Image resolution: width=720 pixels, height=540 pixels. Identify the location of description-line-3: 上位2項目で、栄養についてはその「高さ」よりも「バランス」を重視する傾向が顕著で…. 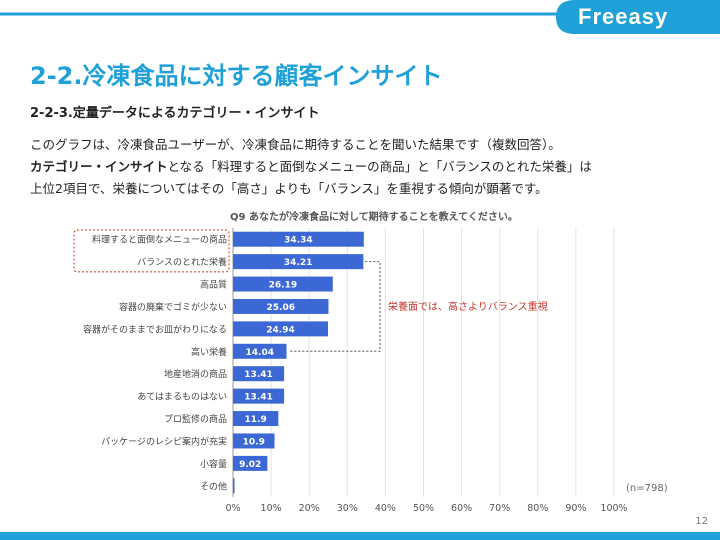
(289, 188).